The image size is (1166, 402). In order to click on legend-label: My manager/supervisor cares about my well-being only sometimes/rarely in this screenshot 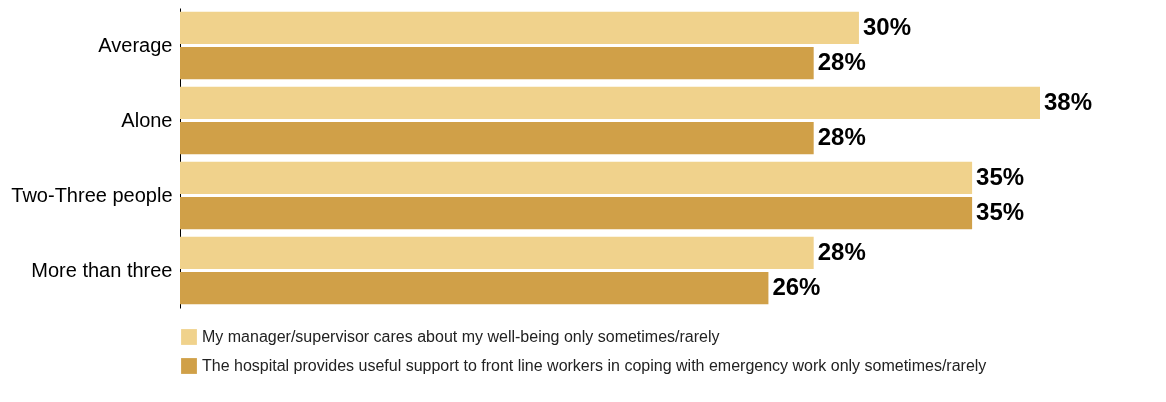, I will do `click(461, 336)`.